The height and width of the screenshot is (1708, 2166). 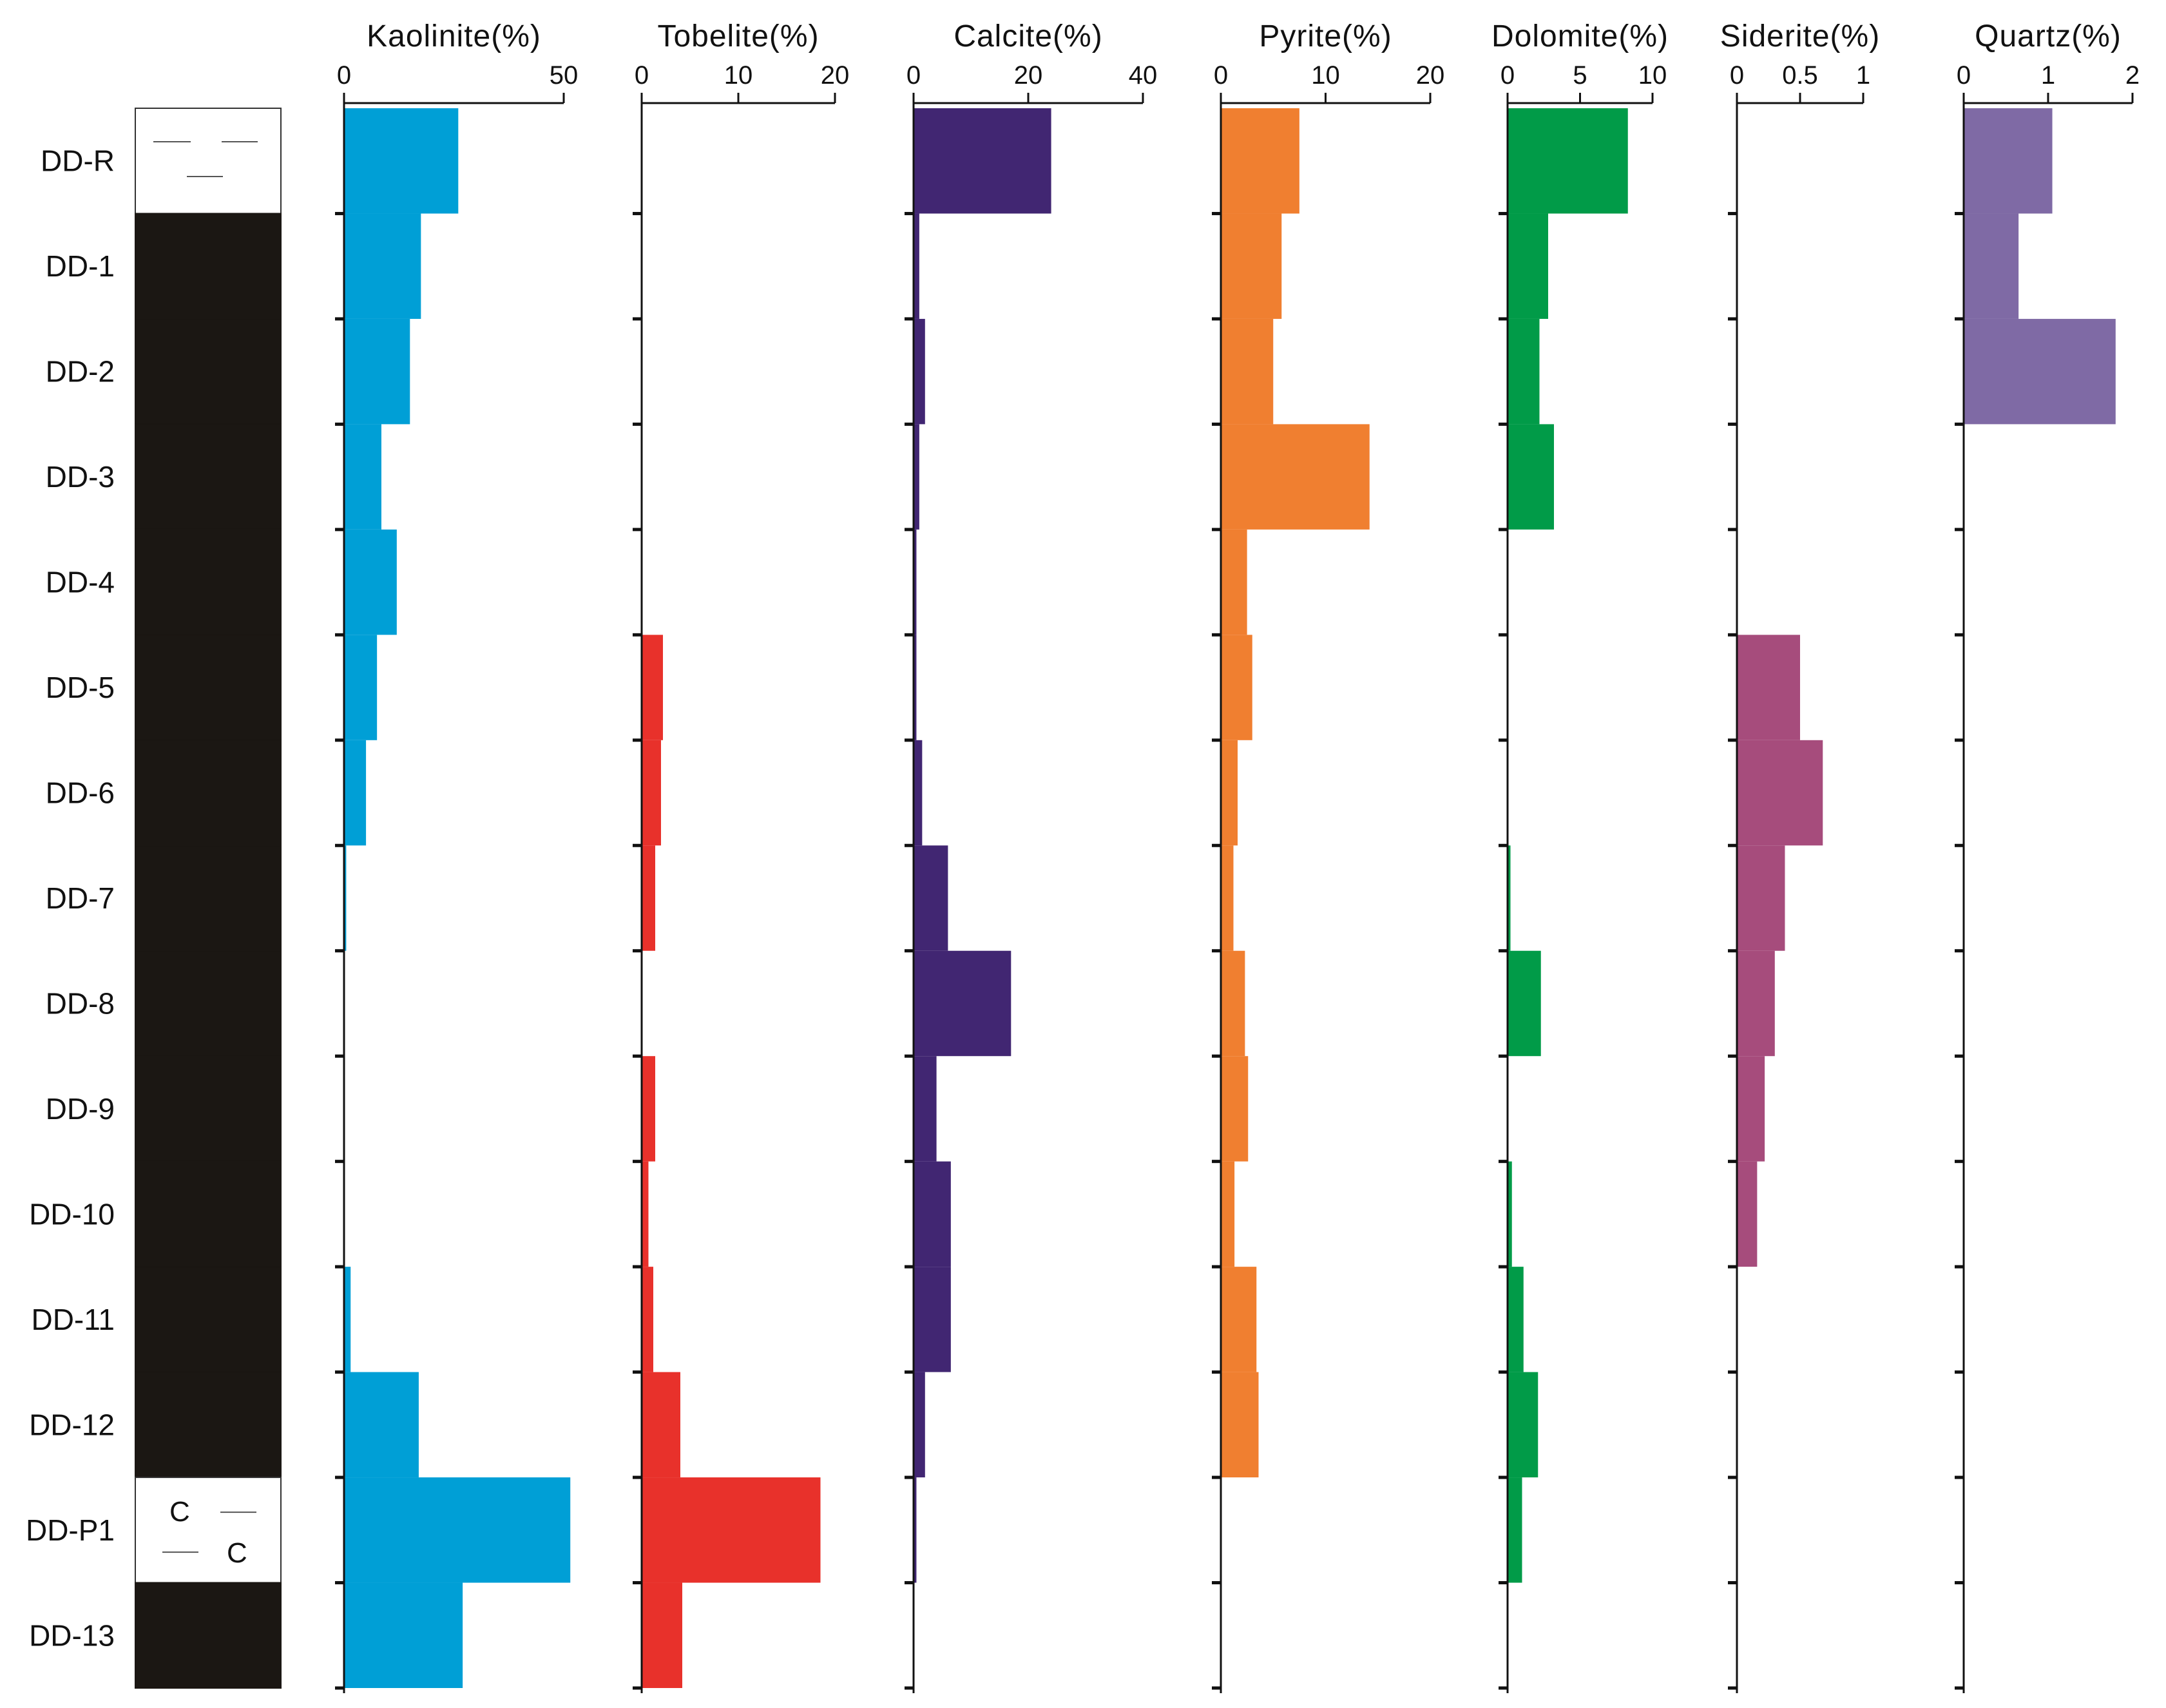 I want to click on sample-label-dd-11: DD-11, so click(x=73, y=1319).